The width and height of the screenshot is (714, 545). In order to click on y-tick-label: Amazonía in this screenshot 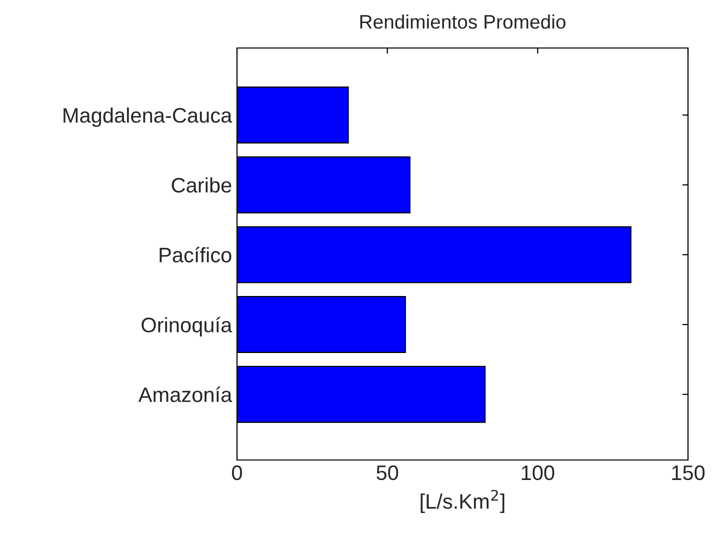, I will do `click(185, 394)`.